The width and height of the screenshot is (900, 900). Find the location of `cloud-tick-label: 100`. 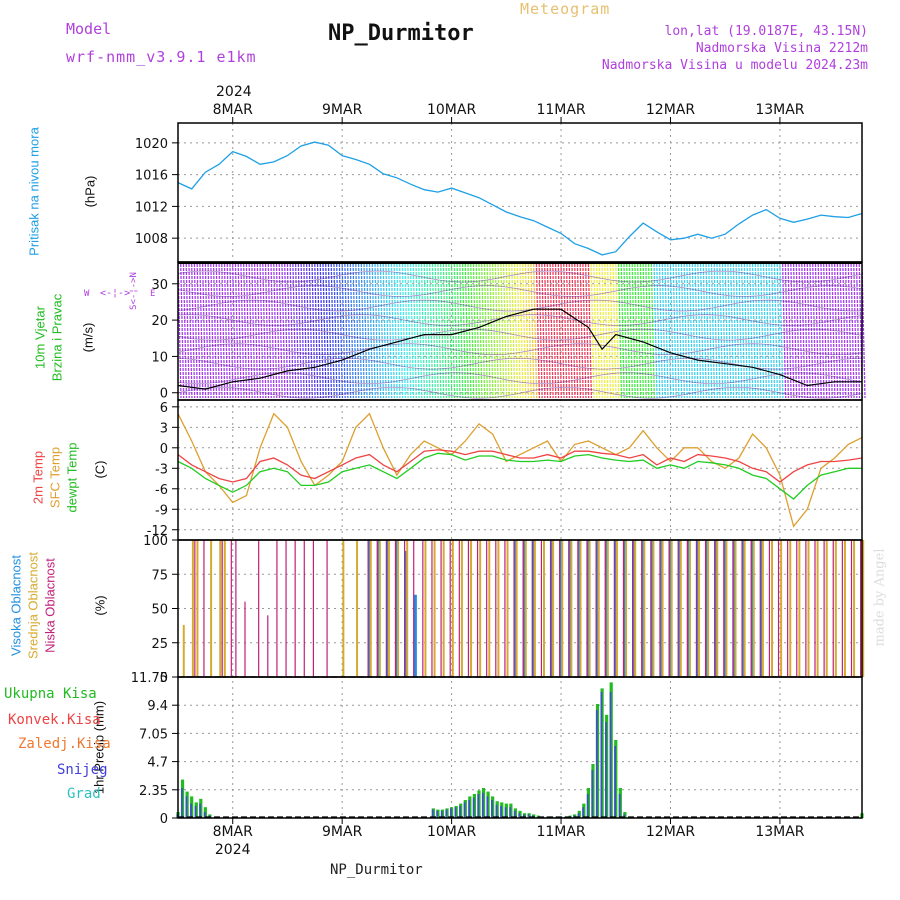

cloud-tick-label: 100 is located at coordinates (155, 541).